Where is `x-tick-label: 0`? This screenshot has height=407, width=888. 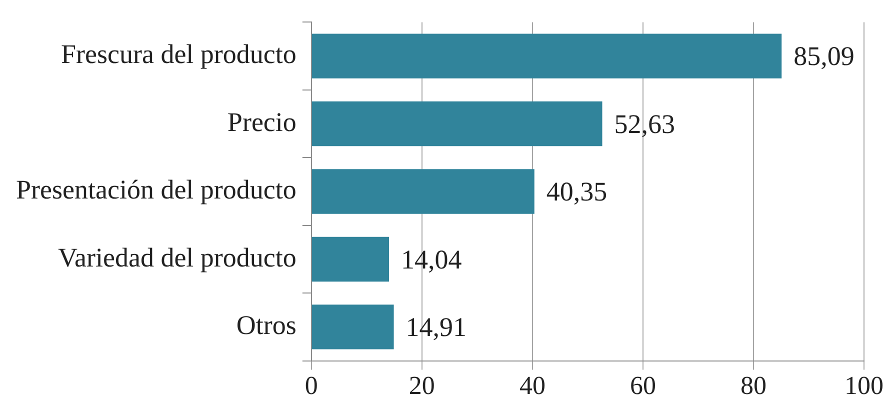
x-tick-label: 0 is located at coordinates (311, 385).